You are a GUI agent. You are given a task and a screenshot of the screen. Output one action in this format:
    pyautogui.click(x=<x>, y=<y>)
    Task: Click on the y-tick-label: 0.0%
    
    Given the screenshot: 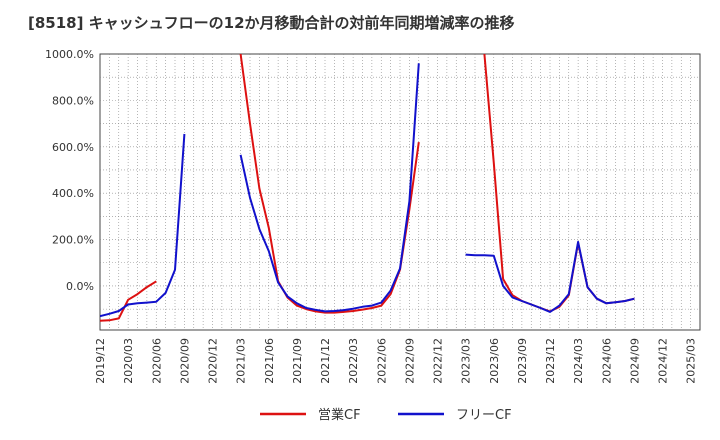 What is the action you would take?
    pyautogui.click(x=80, y=286)
    